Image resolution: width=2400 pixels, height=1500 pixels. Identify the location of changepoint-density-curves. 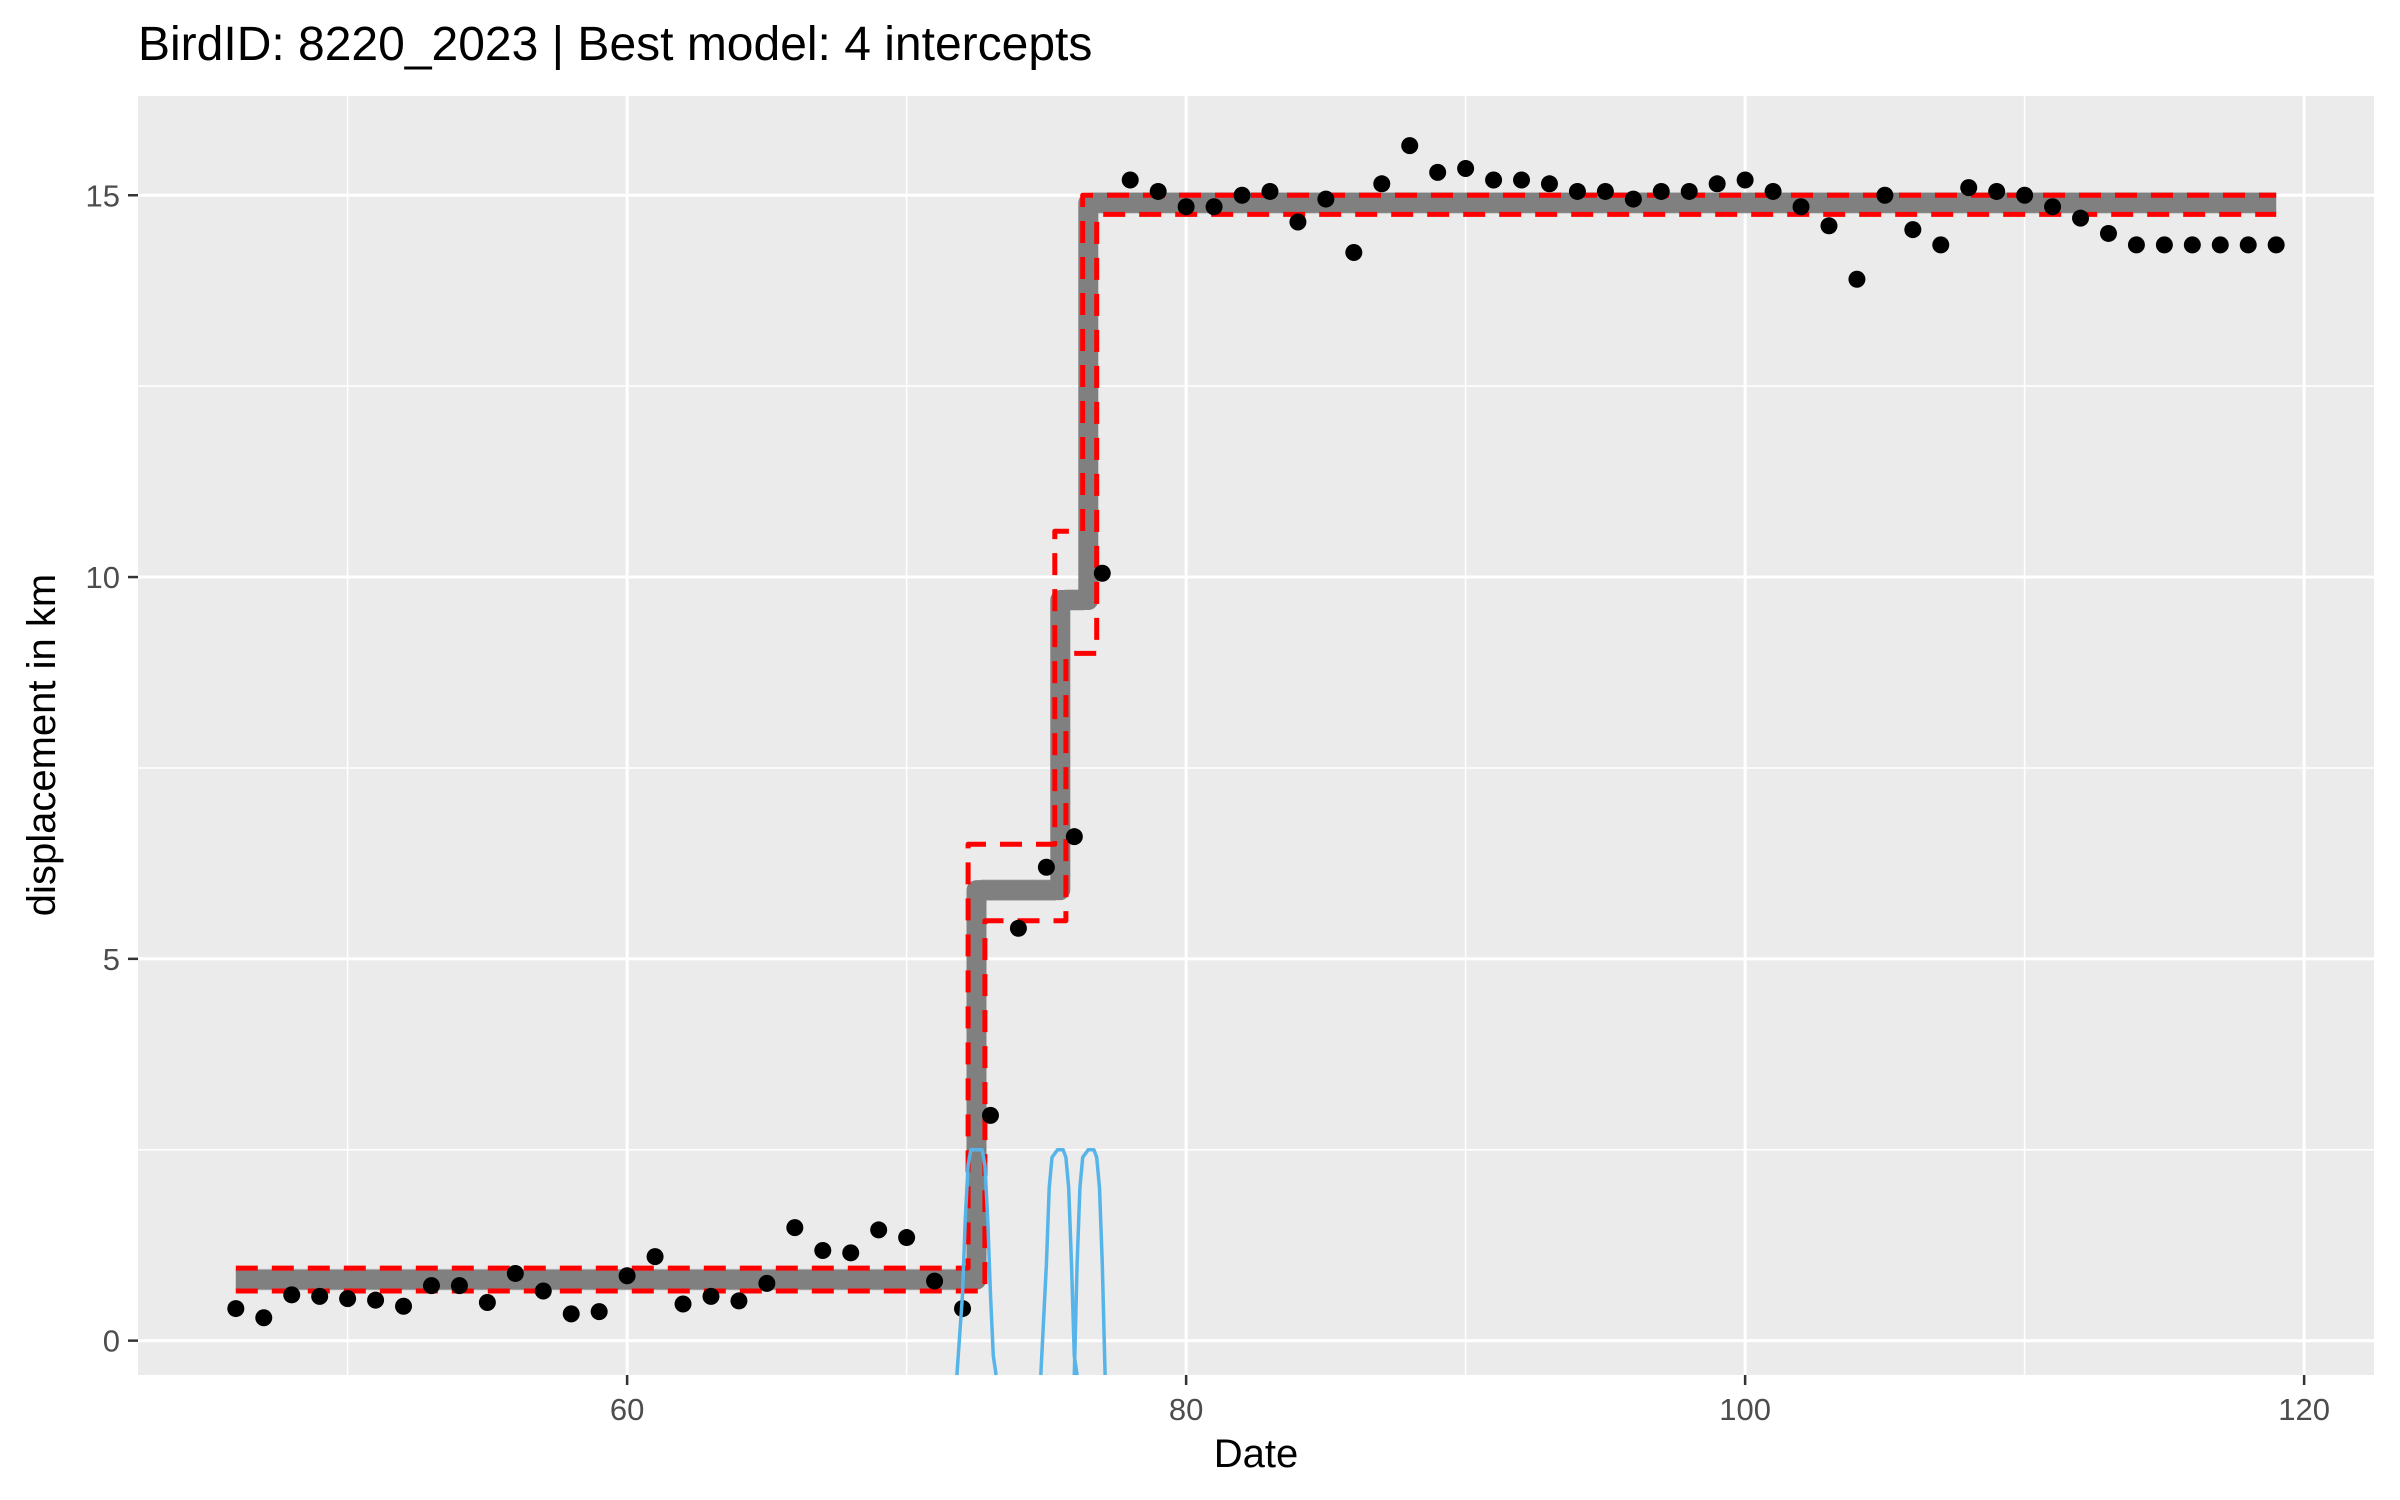
(1031, 1261).